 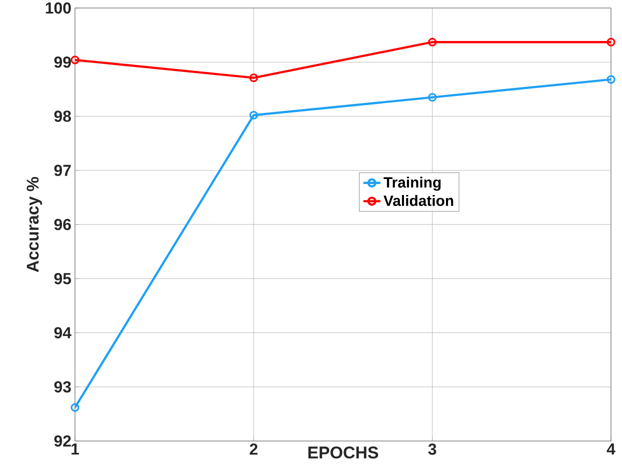 What do you see at coordinates (254, 449) in the screenshot?
I see `x-tick-label: 2` at bounding box center [254, 449].